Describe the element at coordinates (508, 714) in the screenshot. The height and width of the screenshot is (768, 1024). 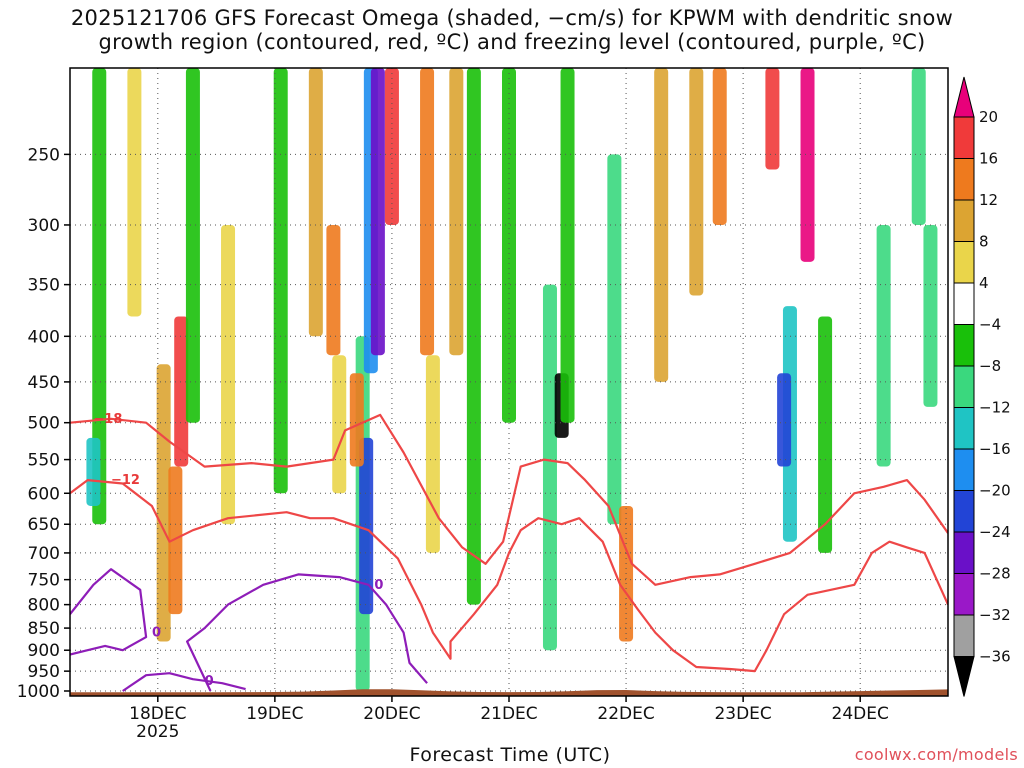
I see `x-tick-label-3: 21DEC` at that location.